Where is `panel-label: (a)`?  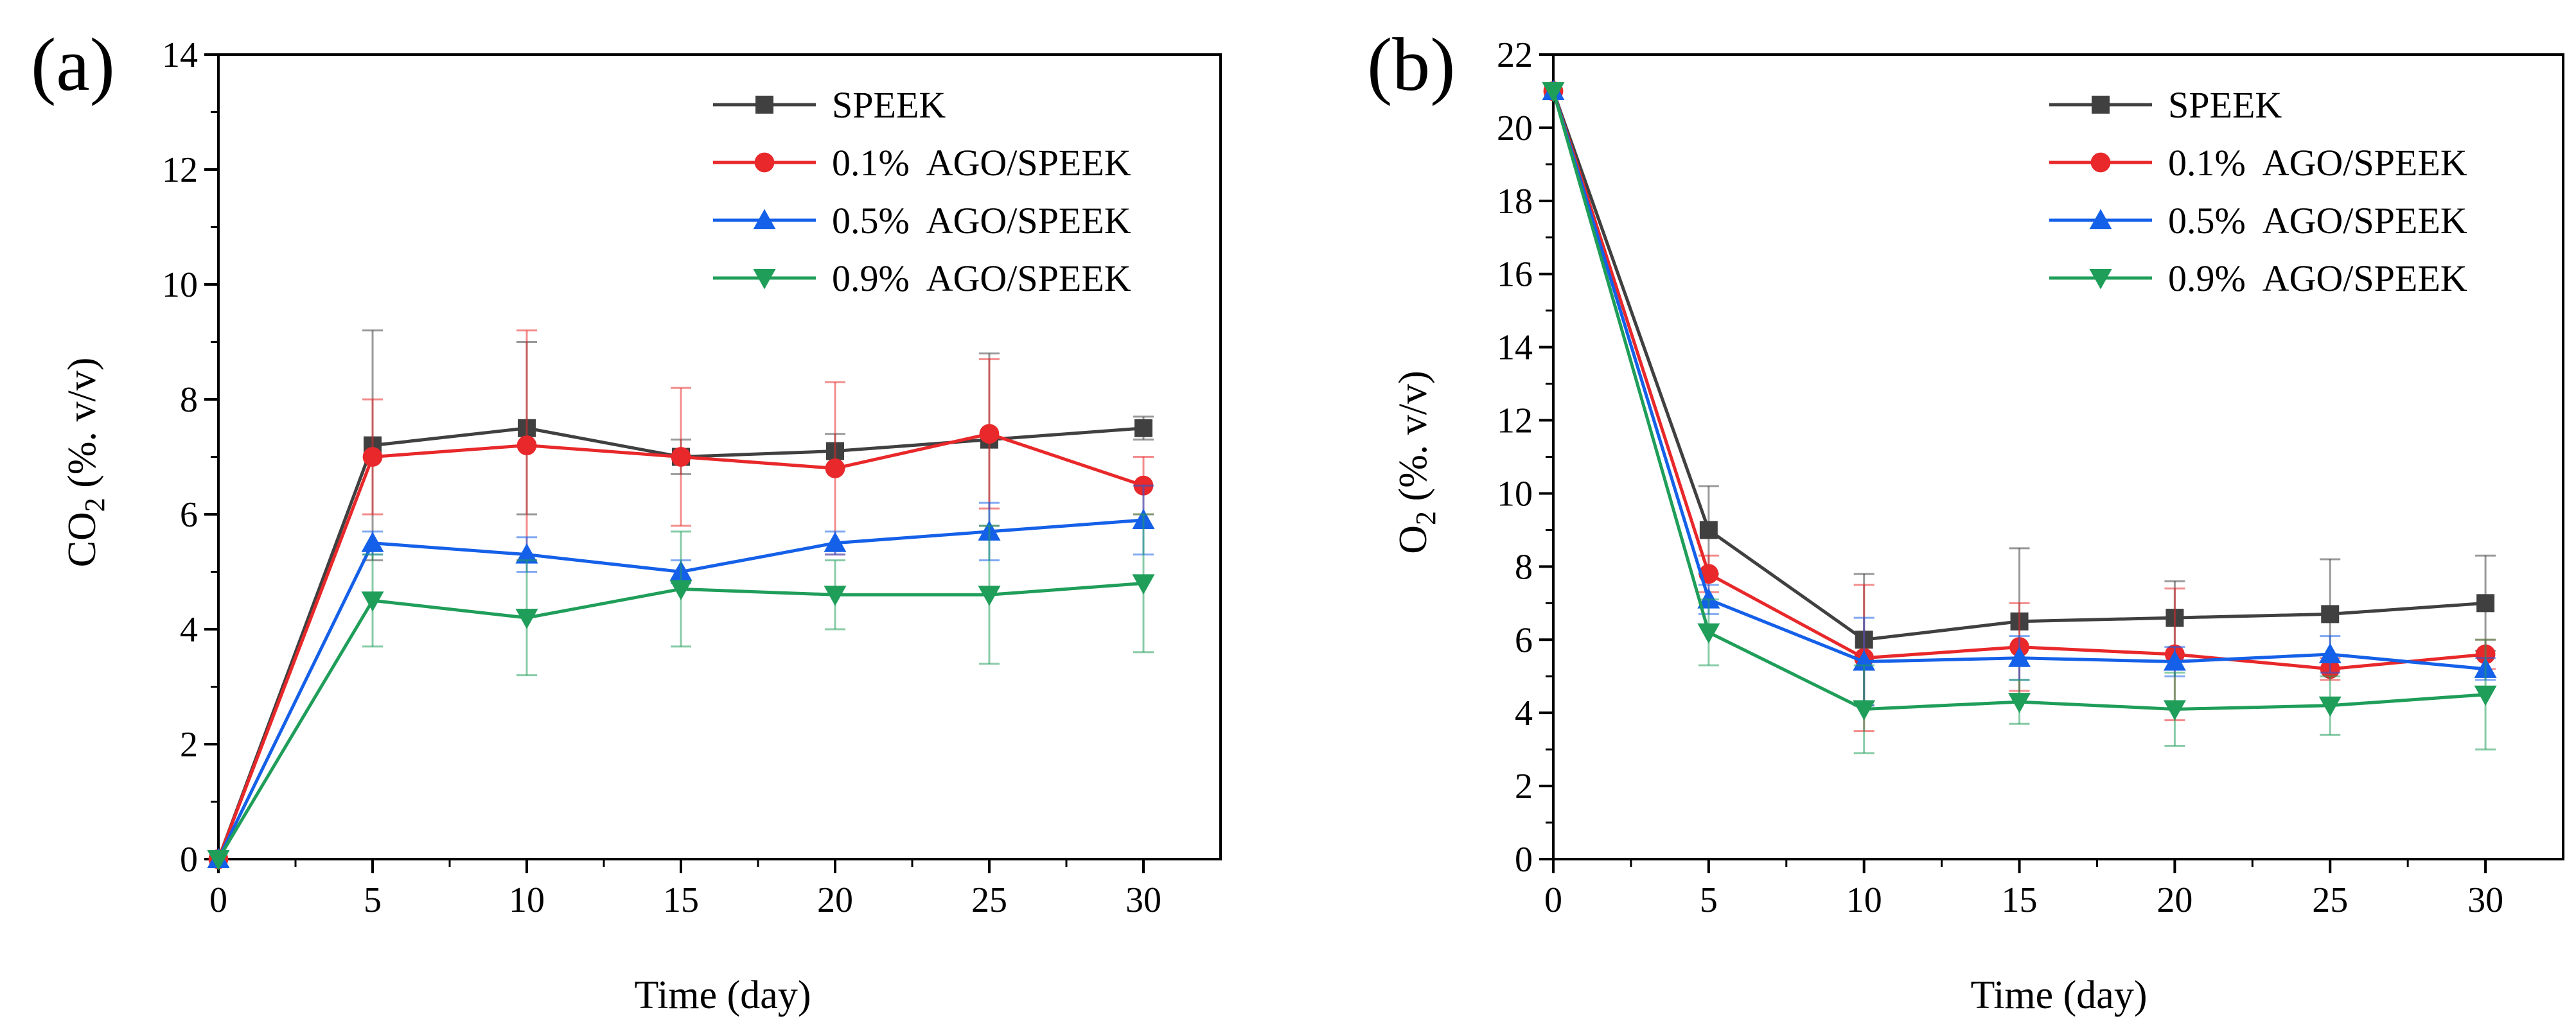
panel-label: (a) is located at coordinates (73, 64).